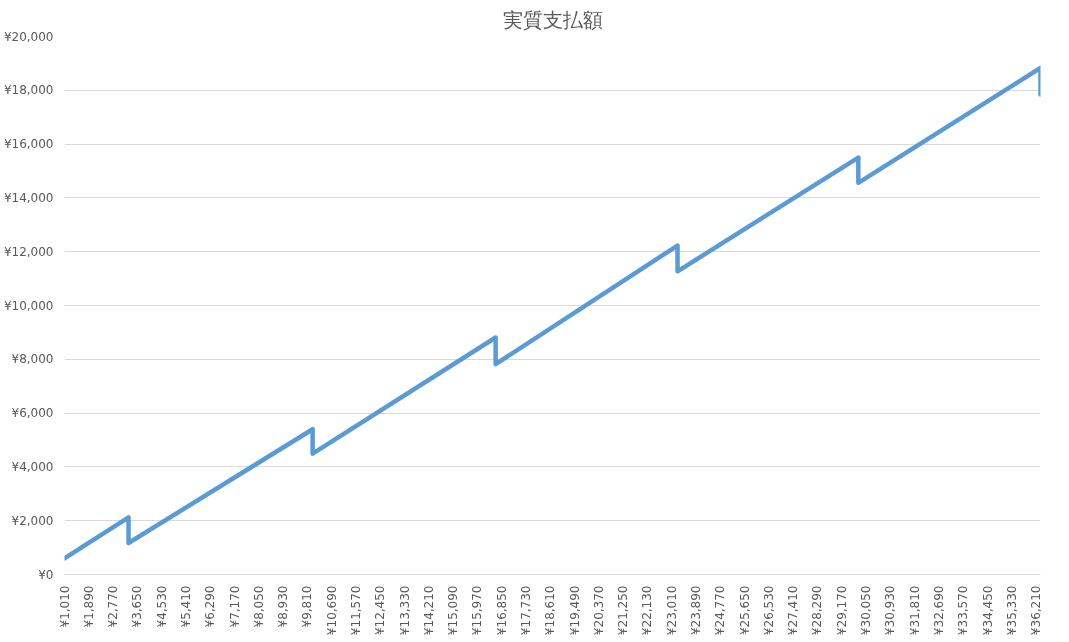 The image size is (1069, 642). I want to click on x-tick-label: ¥34,450, so click(987, 610).